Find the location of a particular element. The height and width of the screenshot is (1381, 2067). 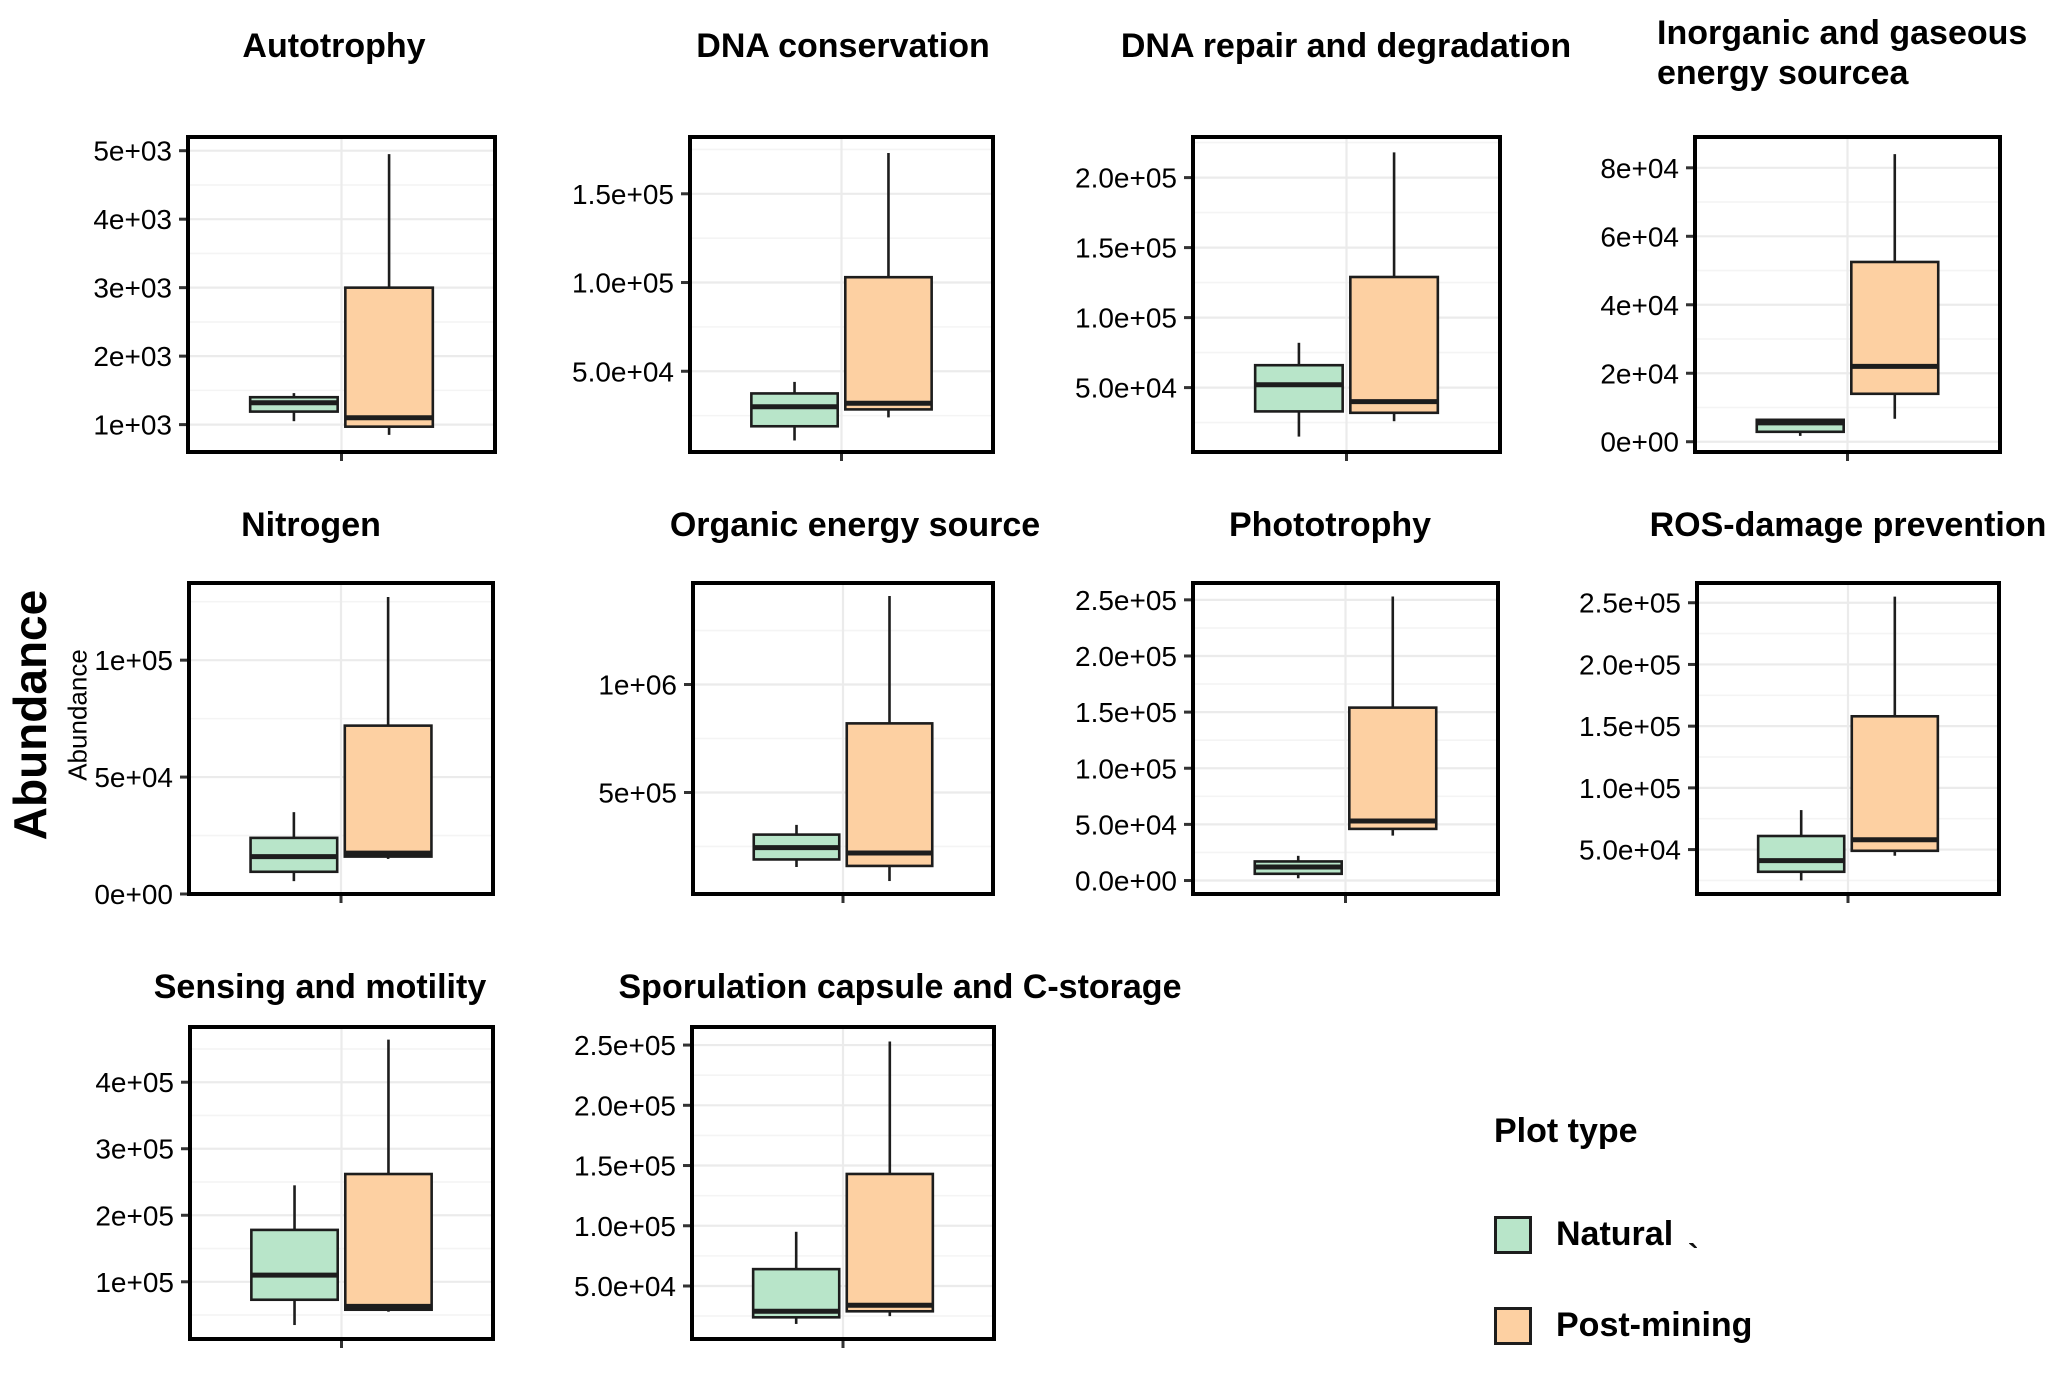

legend-item-post-mining: Post-mining is located at coordinates (1623, 1325).